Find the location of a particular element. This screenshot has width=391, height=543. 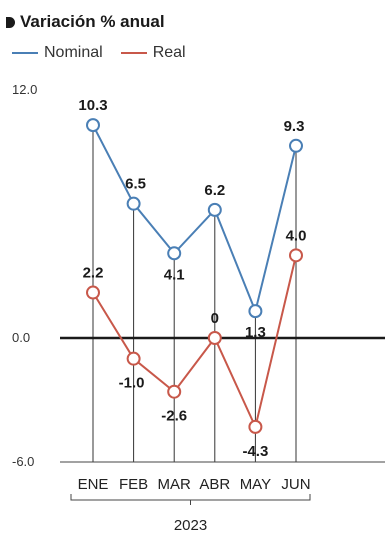

legend: Nominal Real is located at coordinates (99, 53).